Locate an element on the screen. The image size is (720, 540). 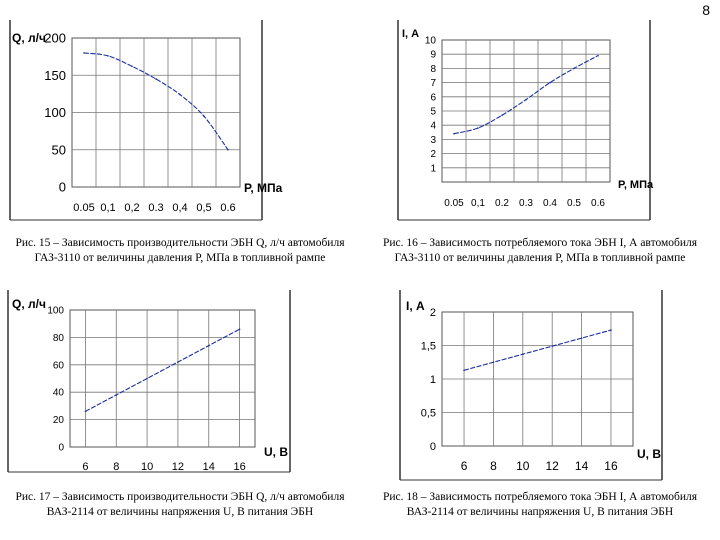
y-tick-label: 6 is located at coordinates (433, 97).